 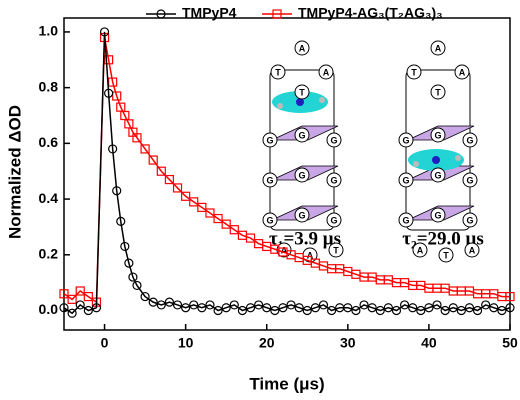 What do you see at coordinates (49, 31) in the screenshot?
I see `y-tick-label: 1.0` at bounding box center [49, 31].